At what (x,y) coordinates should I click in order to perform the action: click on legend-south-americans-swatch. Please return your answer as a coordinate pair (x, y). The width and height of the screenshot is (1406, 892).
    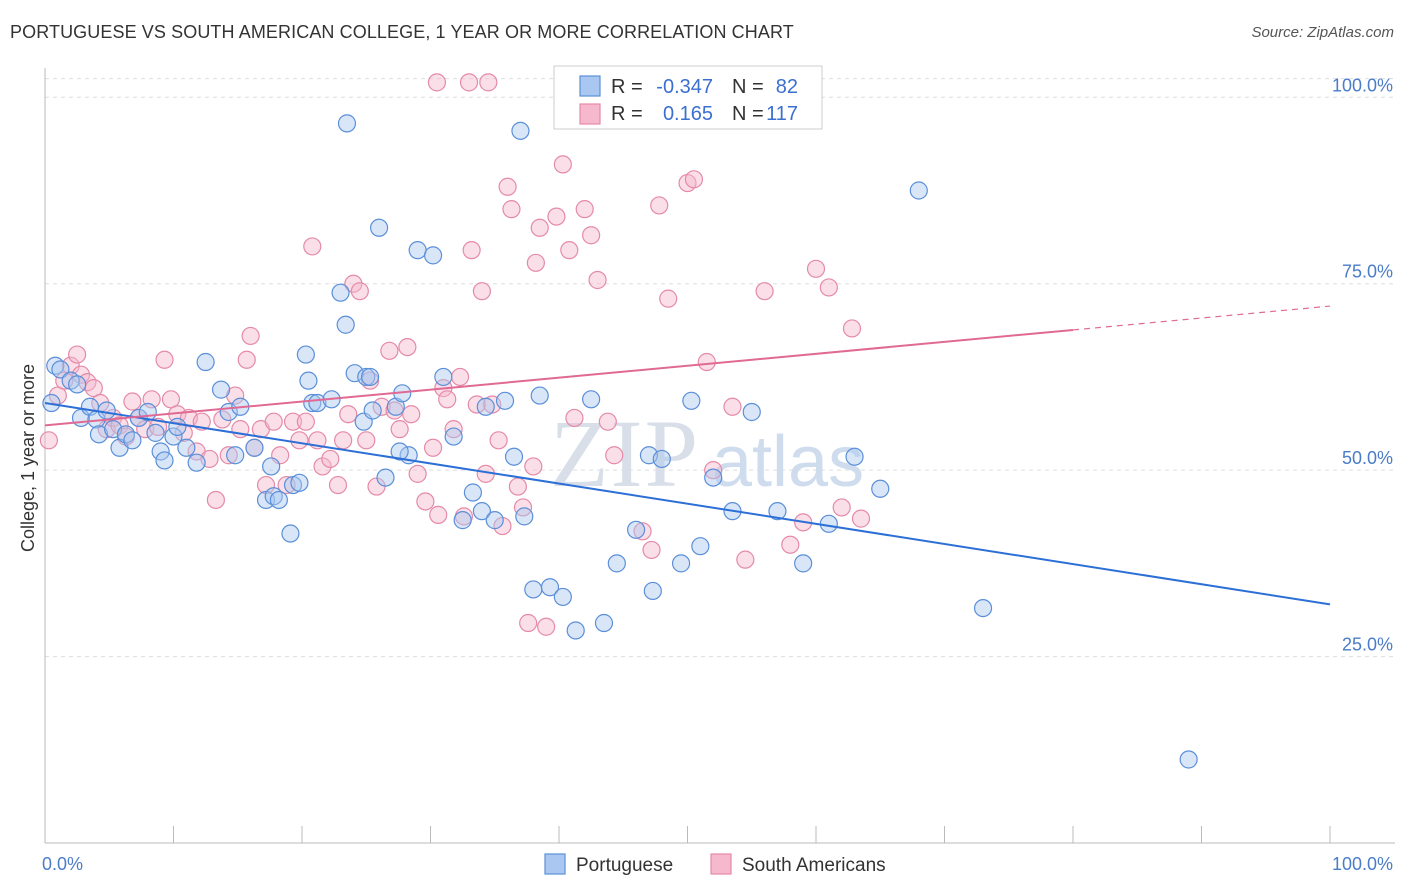
    Looking at the image, I should click on (721, 864).